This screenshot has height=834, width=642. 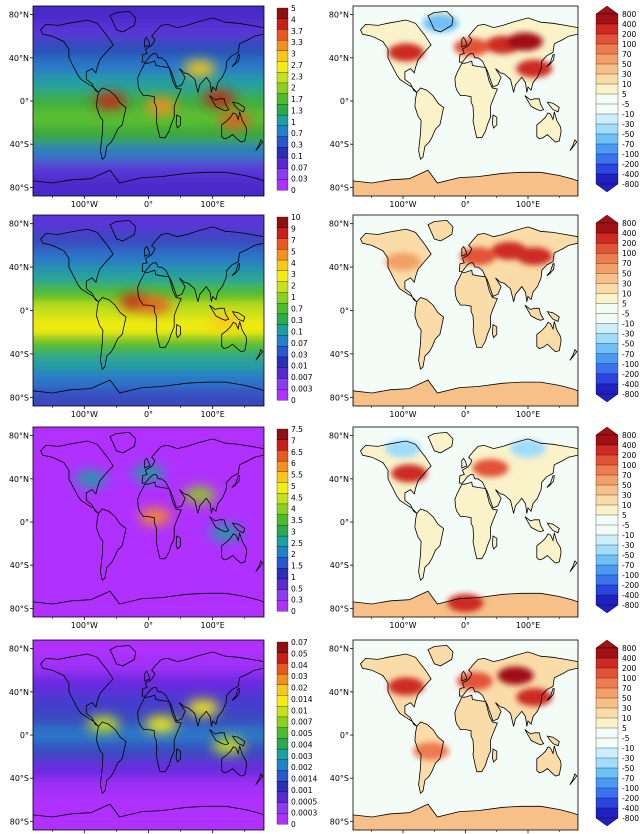 I want to click on colorbar-label: -100, so click(x=630, y=788).